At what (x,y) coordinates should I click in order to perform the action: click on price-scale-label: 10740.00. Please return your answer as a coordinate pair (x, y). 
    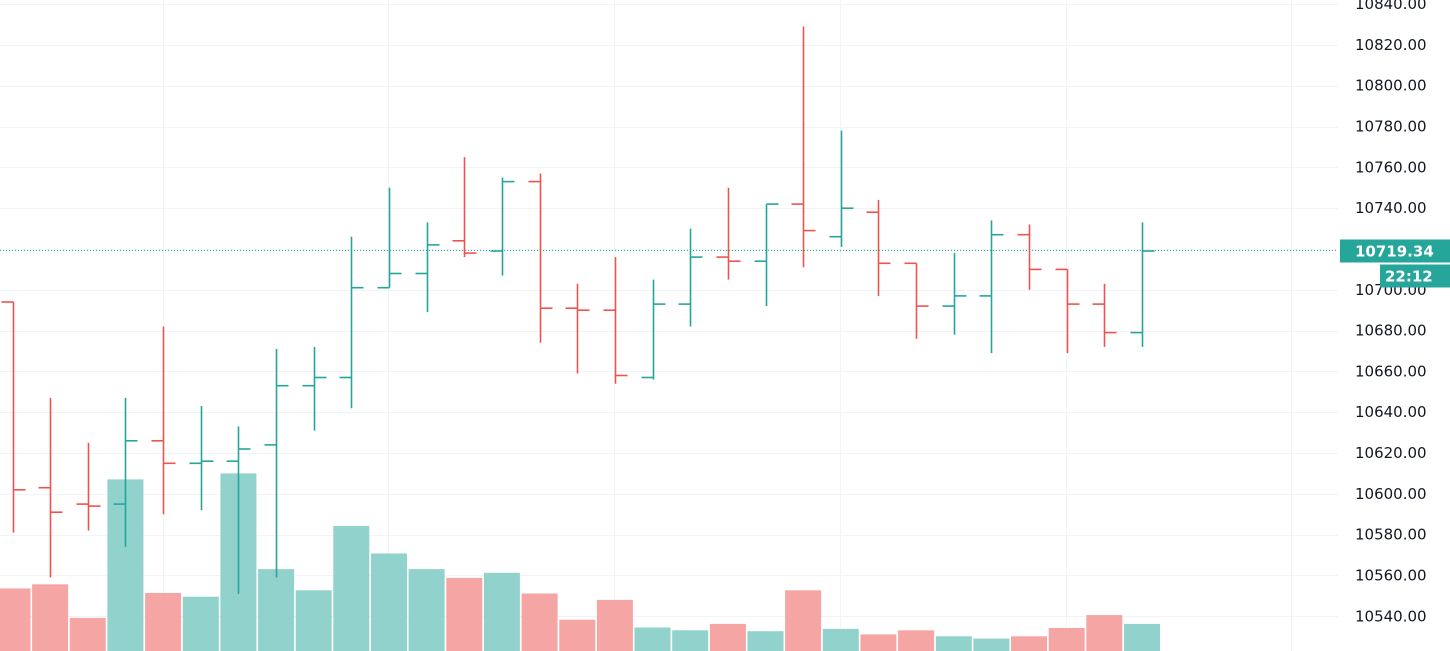
    Looking at the image, I should click on (1391, 208).